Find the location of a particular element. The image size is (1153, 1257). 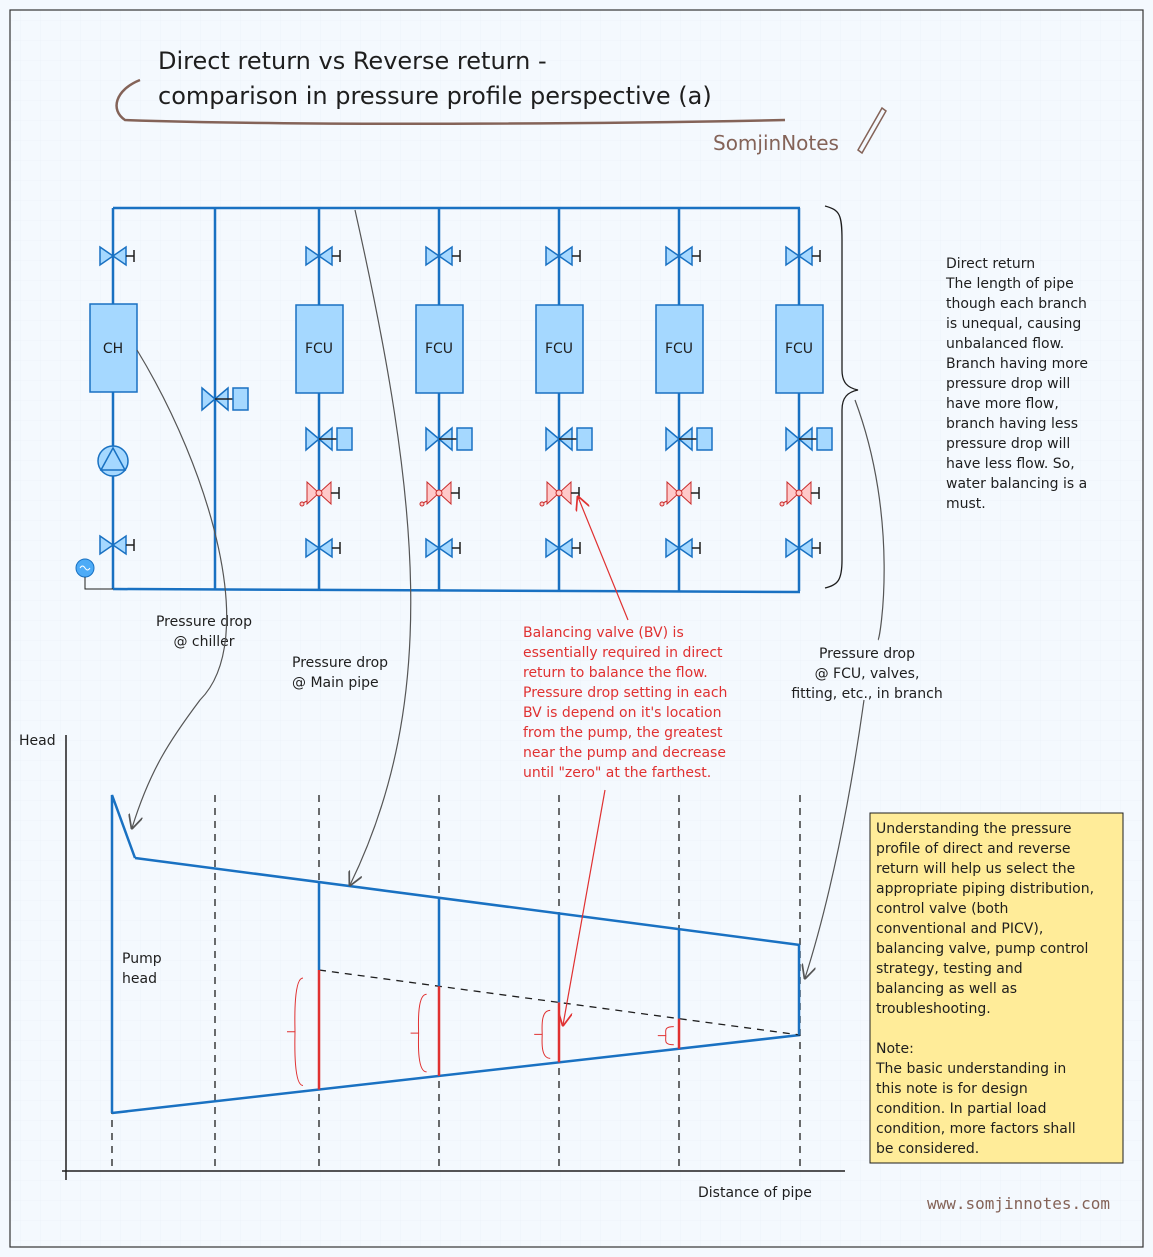

text-line: near the pump and decrease is located at coordinates (624, 753).